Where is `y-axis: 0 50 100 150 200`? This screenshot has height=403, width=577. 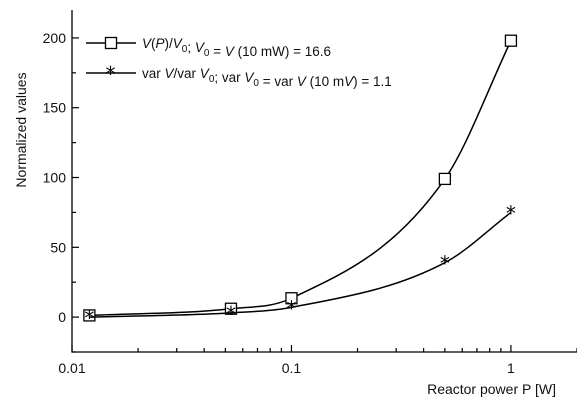 y-axis: 0 50 100 150 200 is located at coordinates (61, 191).